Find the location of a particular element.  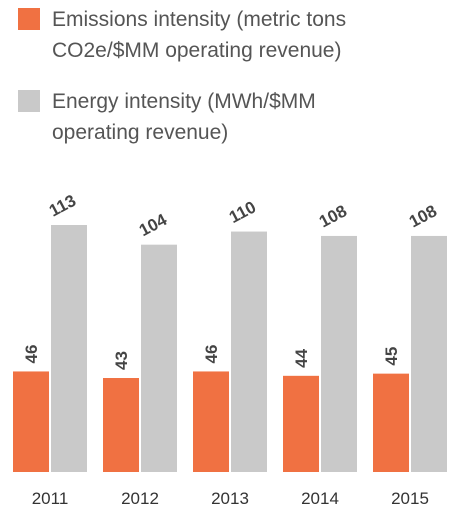

value-label: 44 is located at coordinates (301, 357).